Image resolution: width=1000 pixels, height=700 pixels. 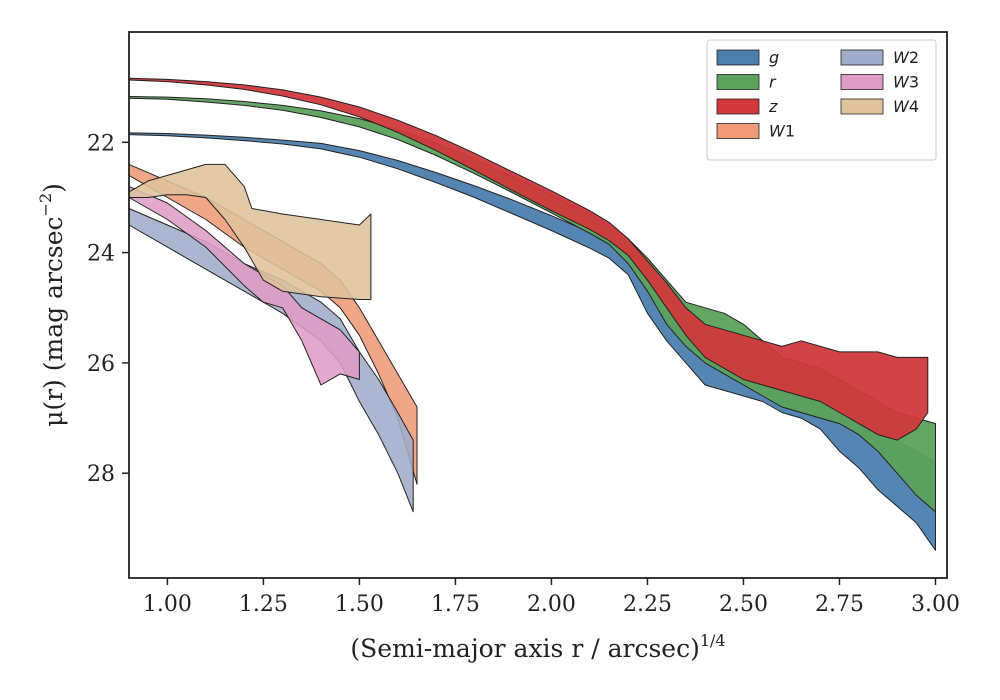 I want to click on x-axis-label: (Semi-major axis r / arcsec)1/4, so click(x=537, y=647).